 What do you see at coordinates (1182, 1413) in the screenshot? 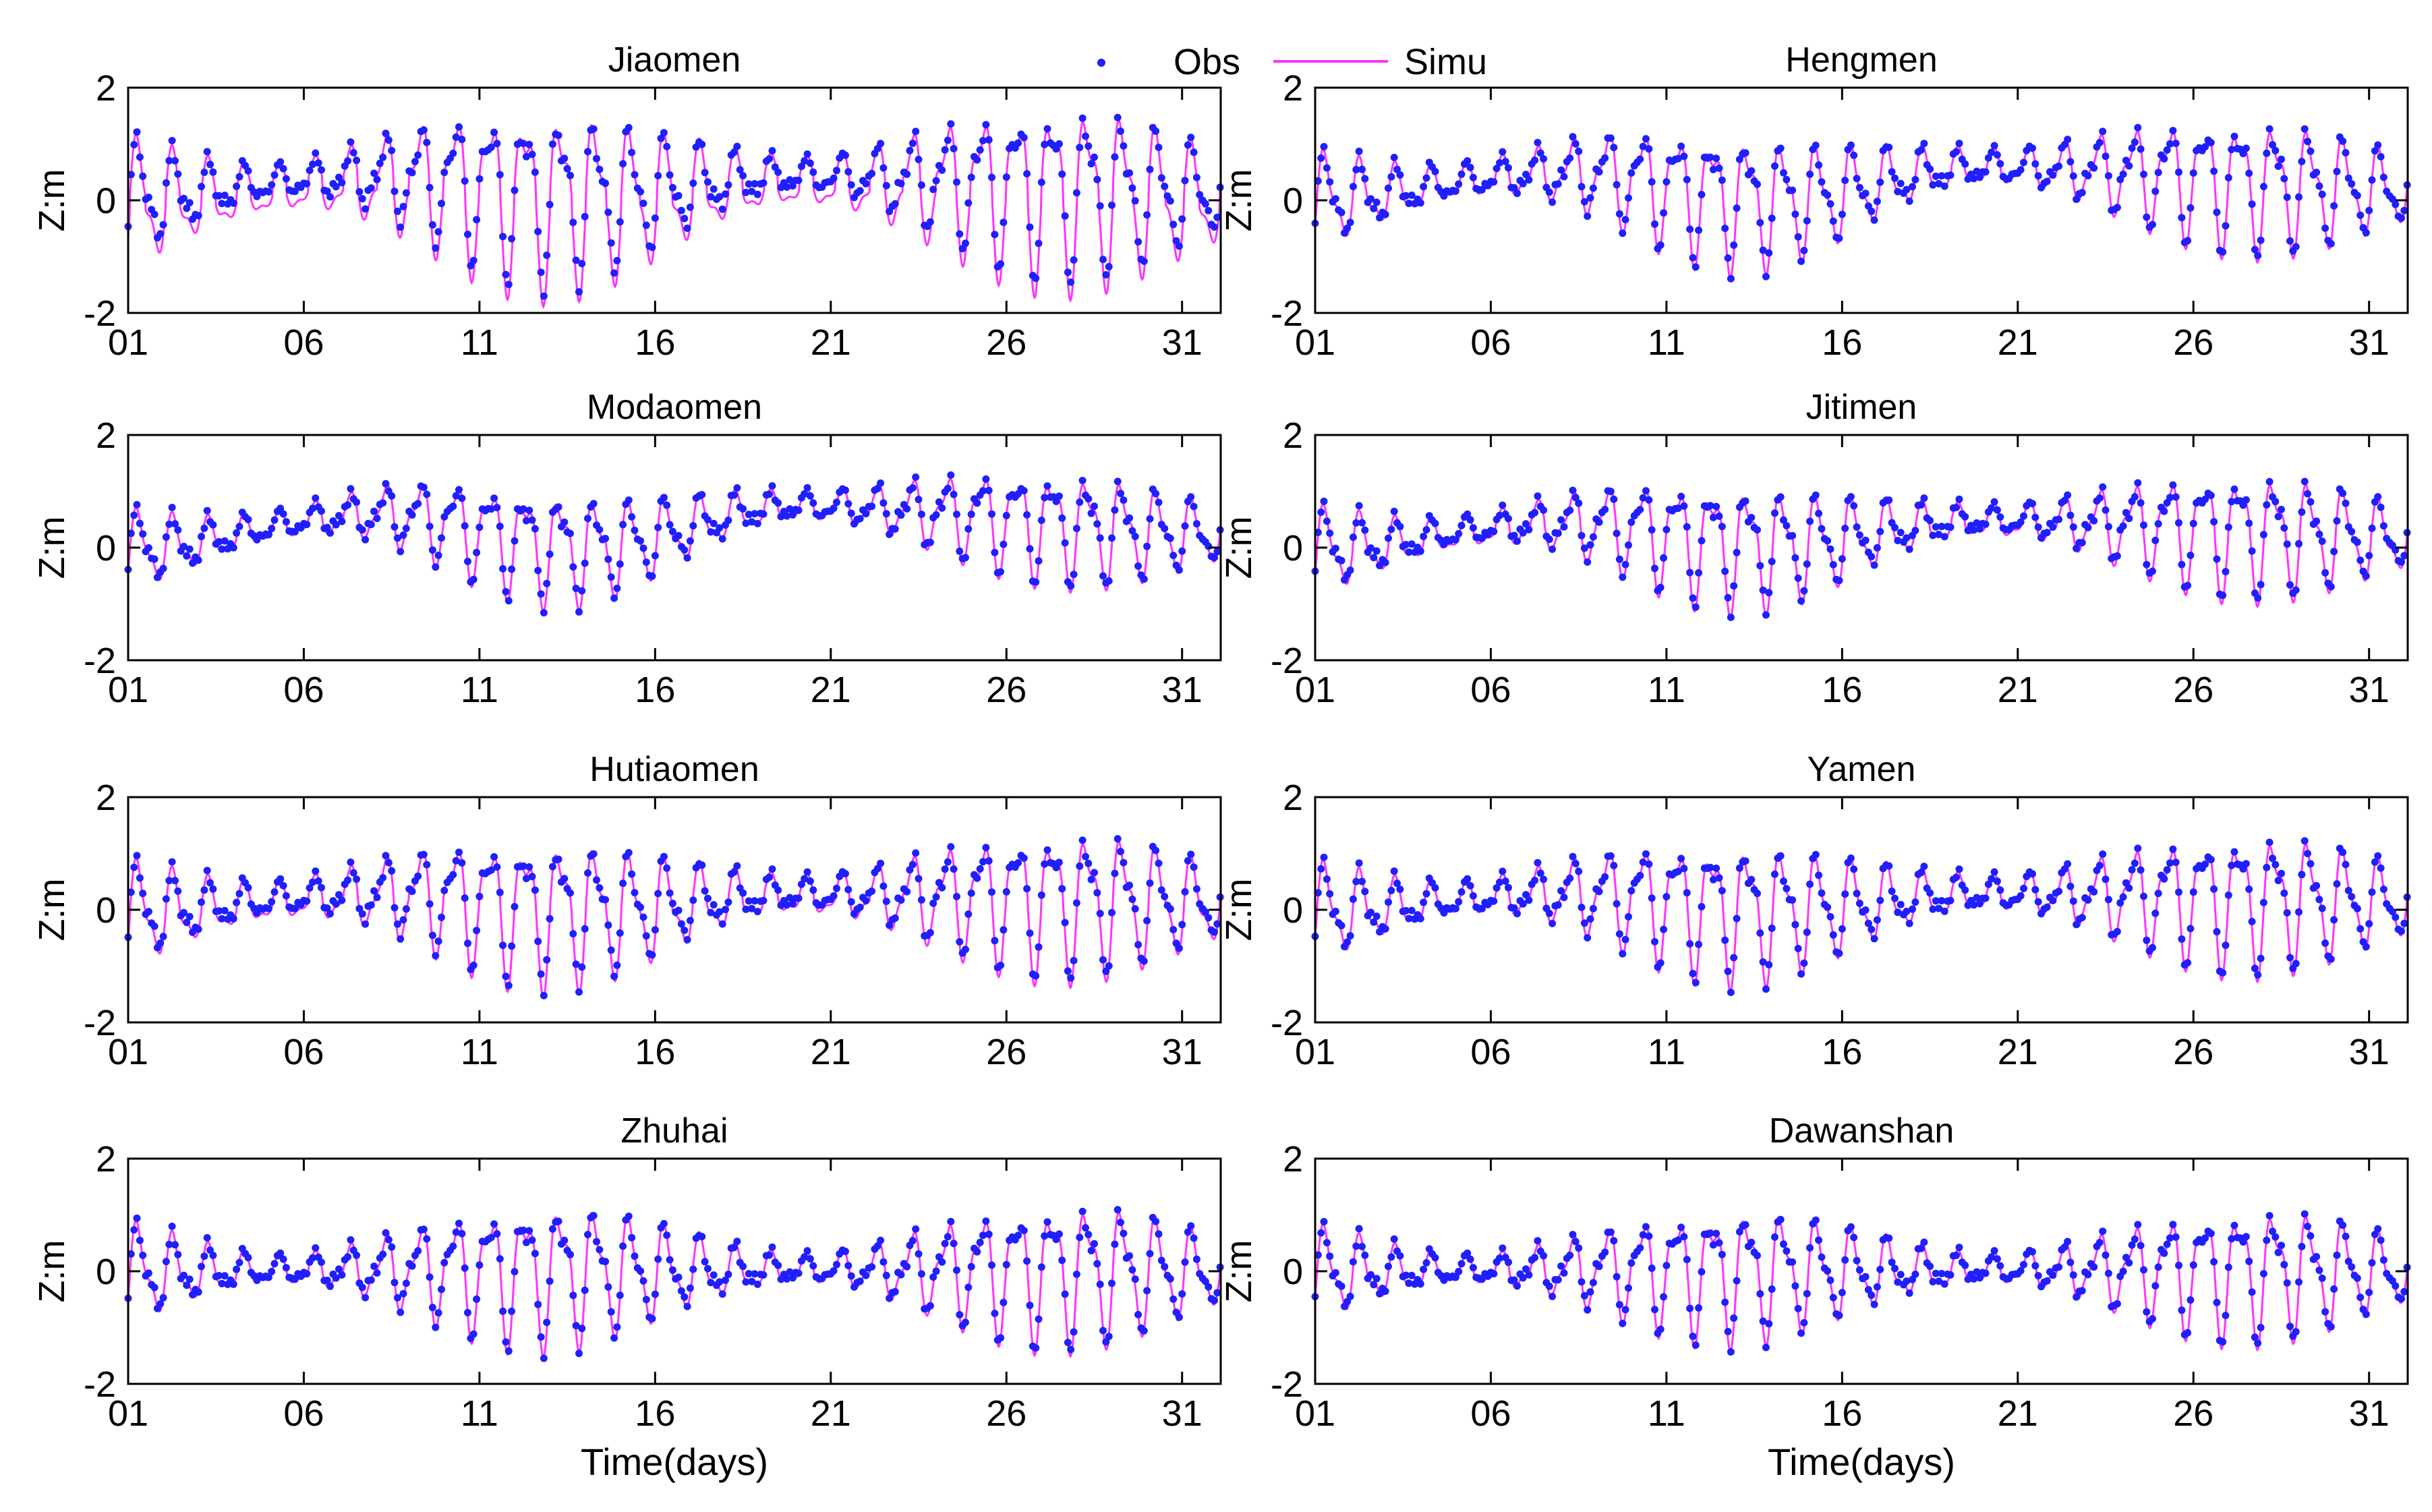
I see `x-tick-label: 31` at bounding box center [1182, 1413].